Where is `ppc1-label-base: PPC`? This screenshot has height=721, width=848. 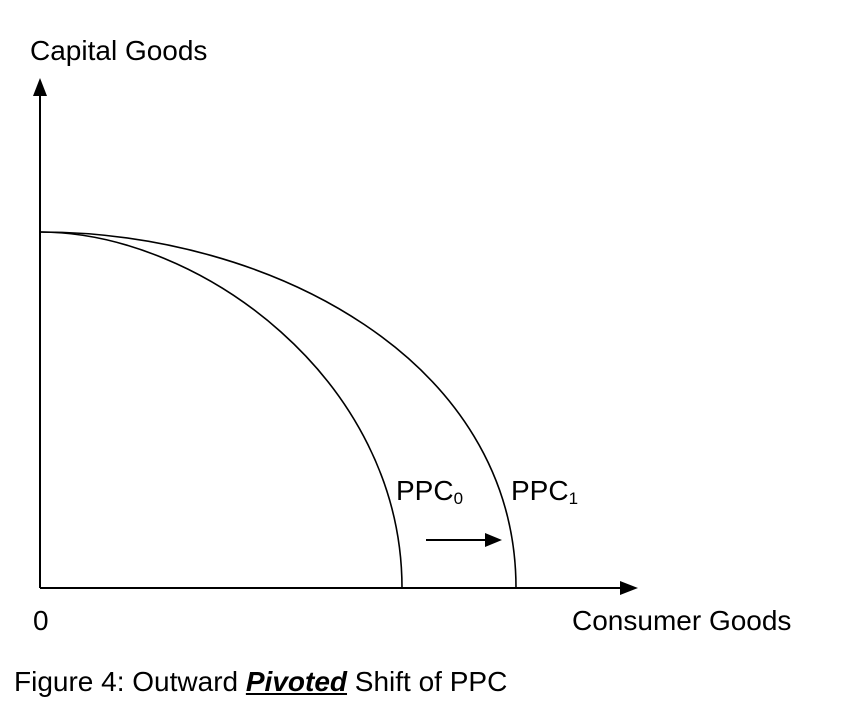
ppc1-label-base: PPC is located at coordinates (540, 490).